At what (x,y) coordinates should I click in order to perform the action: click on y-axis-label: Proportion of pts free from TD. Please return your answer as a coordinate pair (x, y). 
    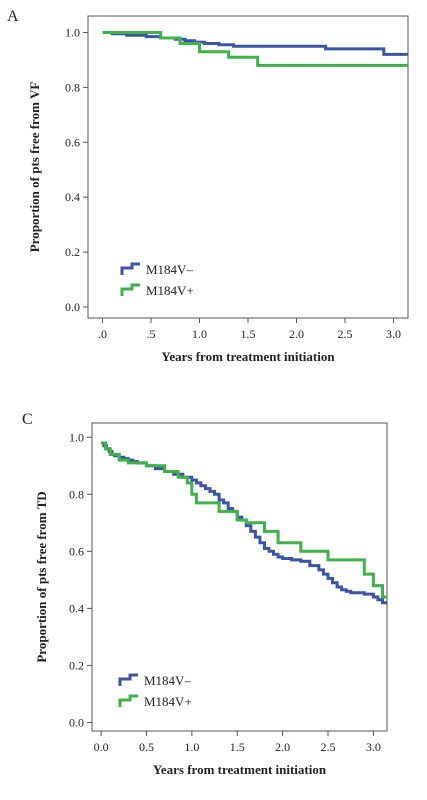
    Looking at the image, I should click on (41, 576).